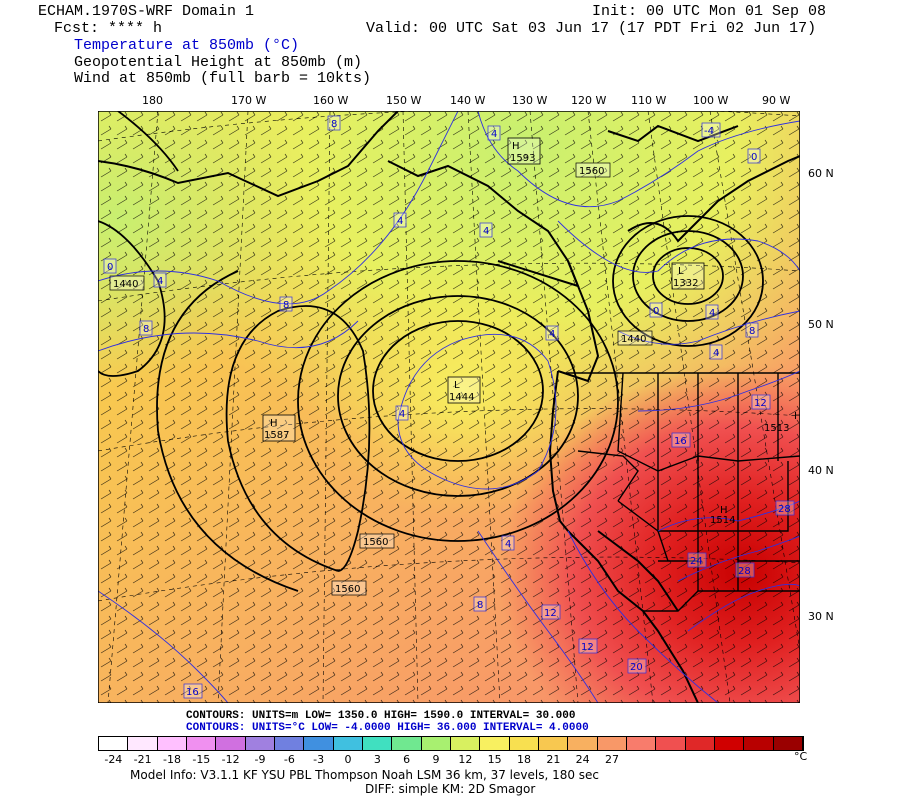 The image size is (900, 800). I want to click on colorbar-tick-label: -3, so click(319, 759).